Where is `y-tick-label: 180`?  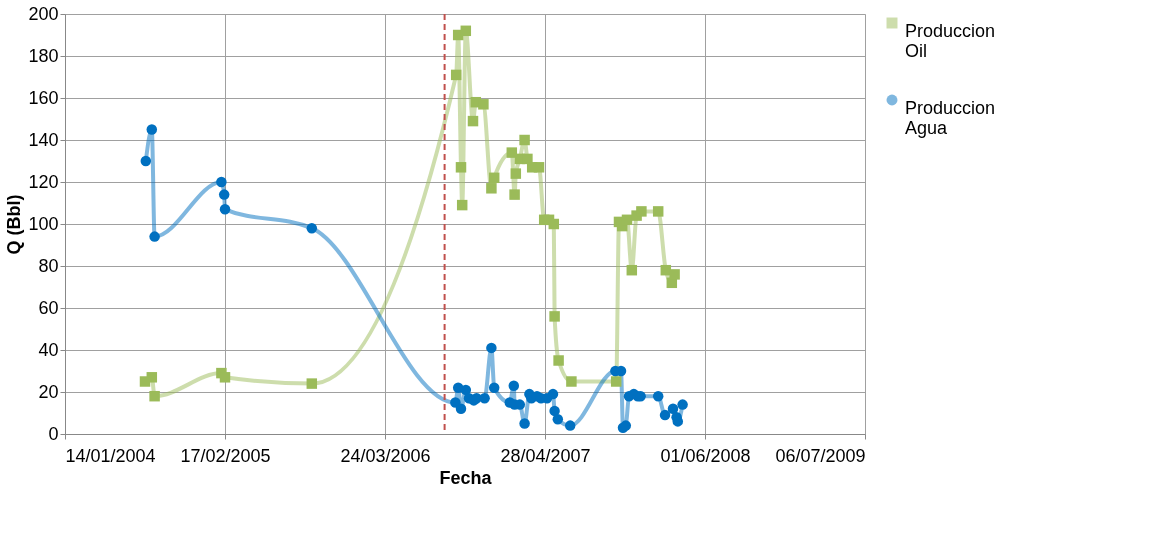 y-tick-label: 180 is located at coordinates (43, 55).